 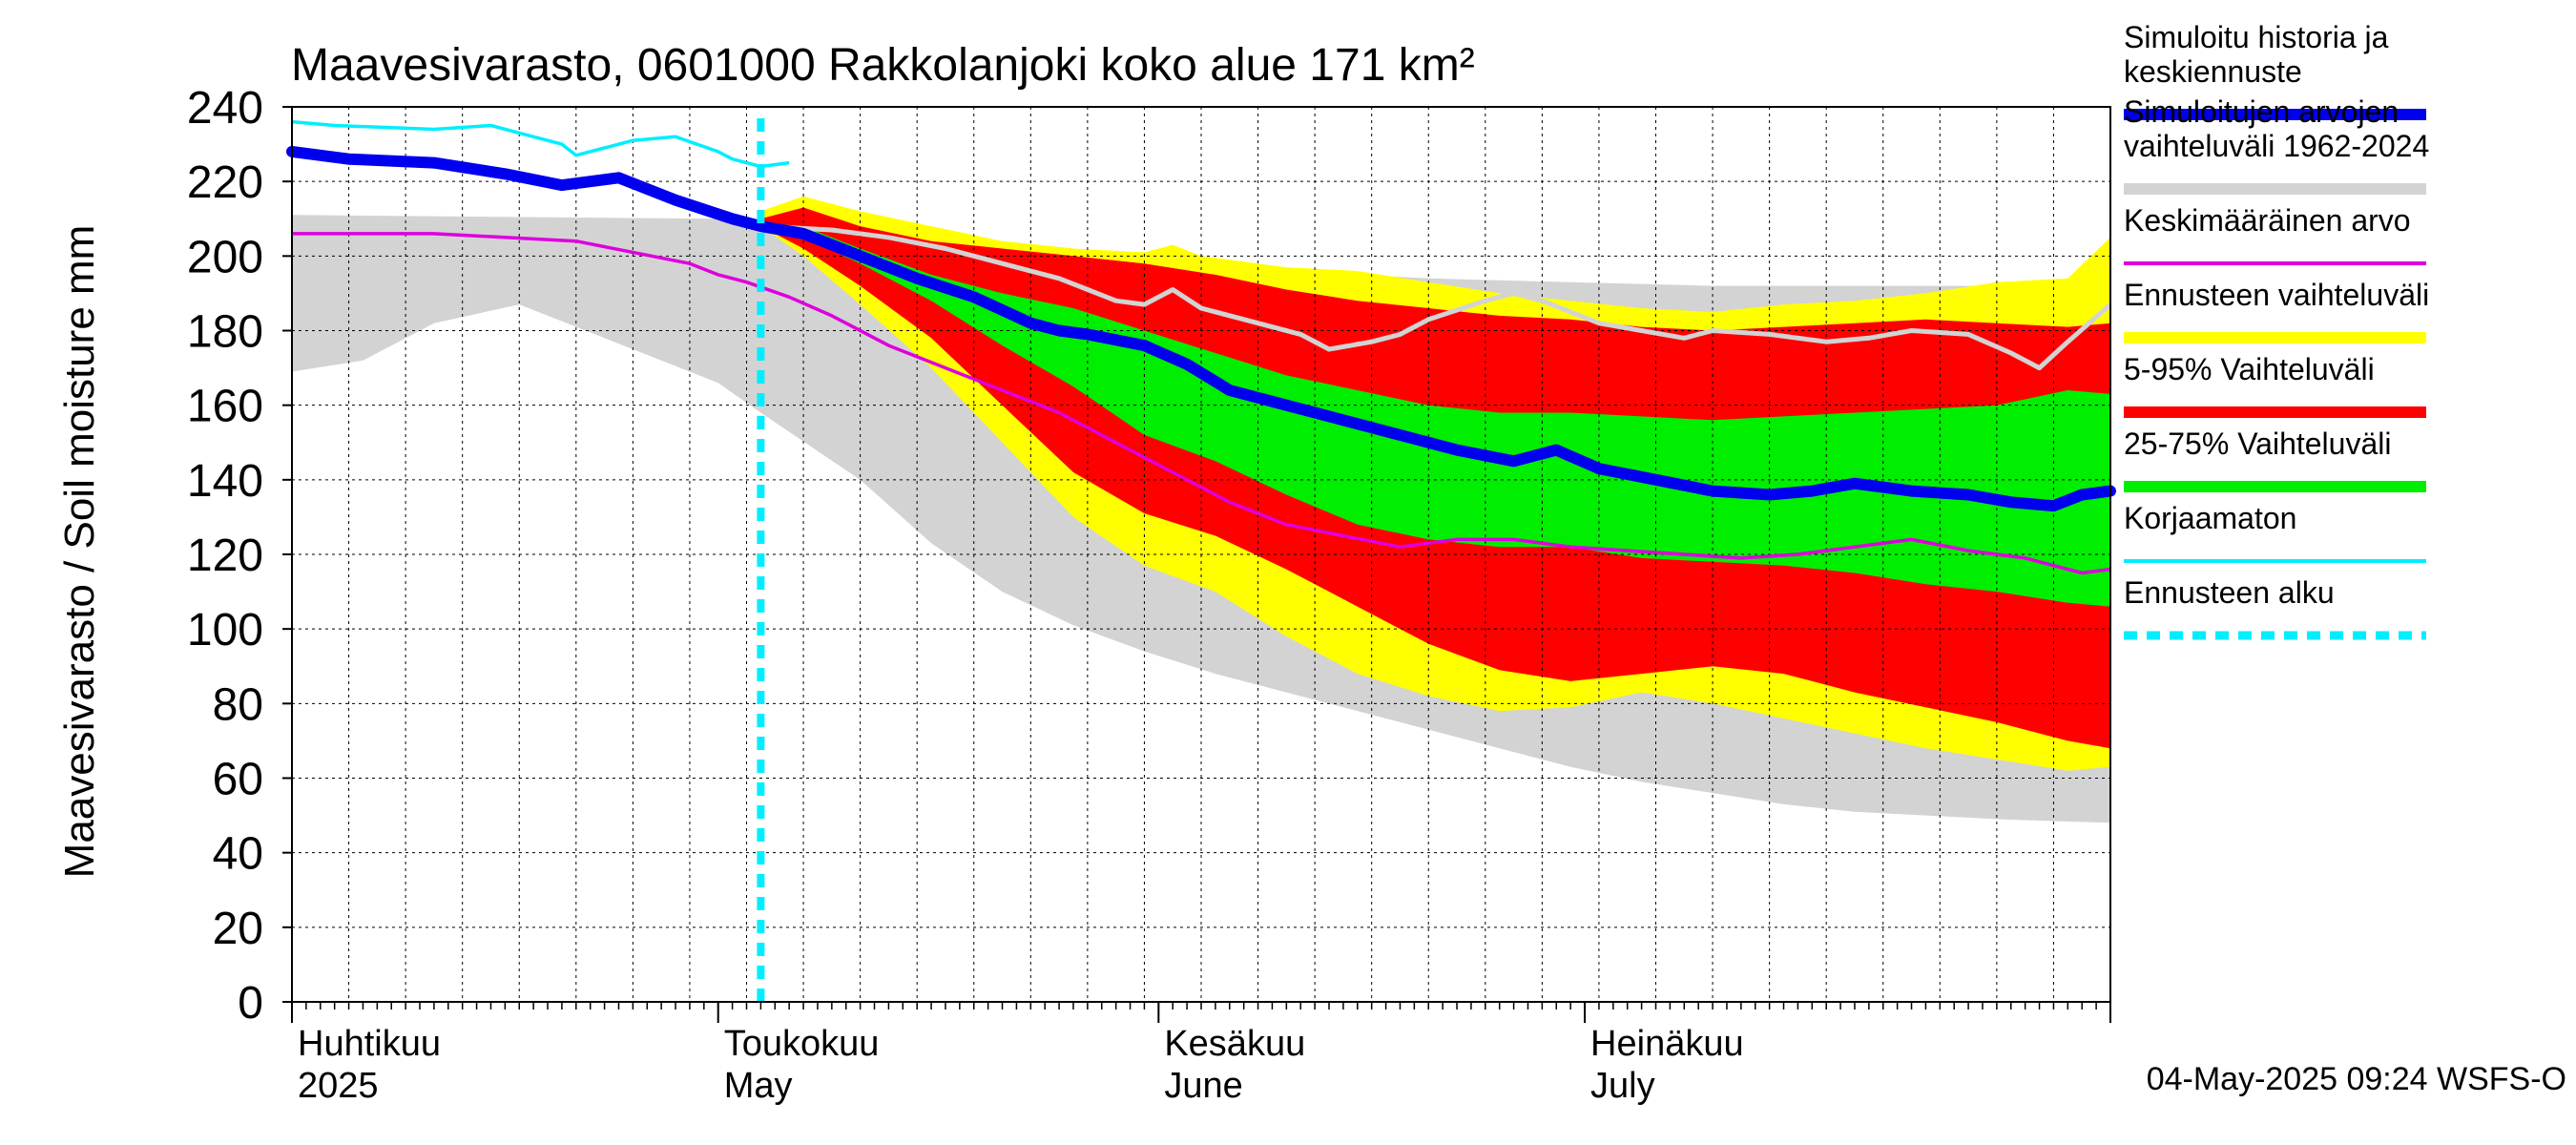 I want to click on legend-label: Simuloitujen arvojen, so click(x=2261, y=112).